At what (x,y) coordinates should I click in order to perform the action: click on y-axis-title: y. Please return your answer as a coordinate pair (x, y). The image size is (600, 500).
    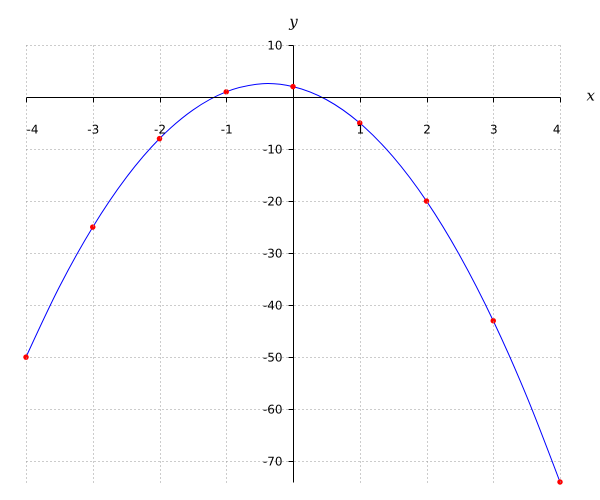
    Looking at the image, I should click on (293, 21).